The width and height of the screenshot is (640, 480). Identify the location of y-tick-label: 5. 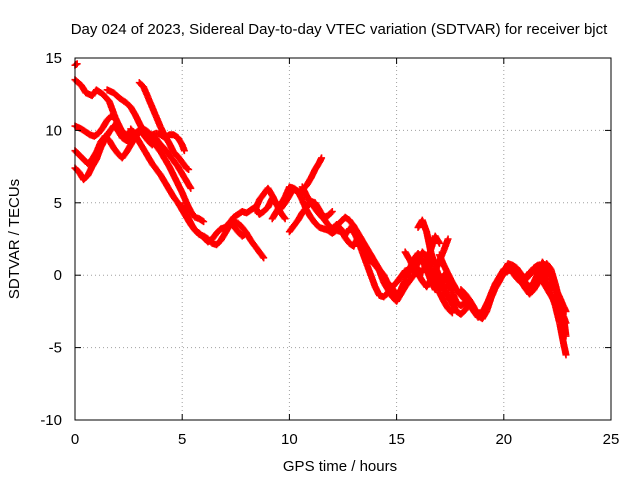
(58, 203).